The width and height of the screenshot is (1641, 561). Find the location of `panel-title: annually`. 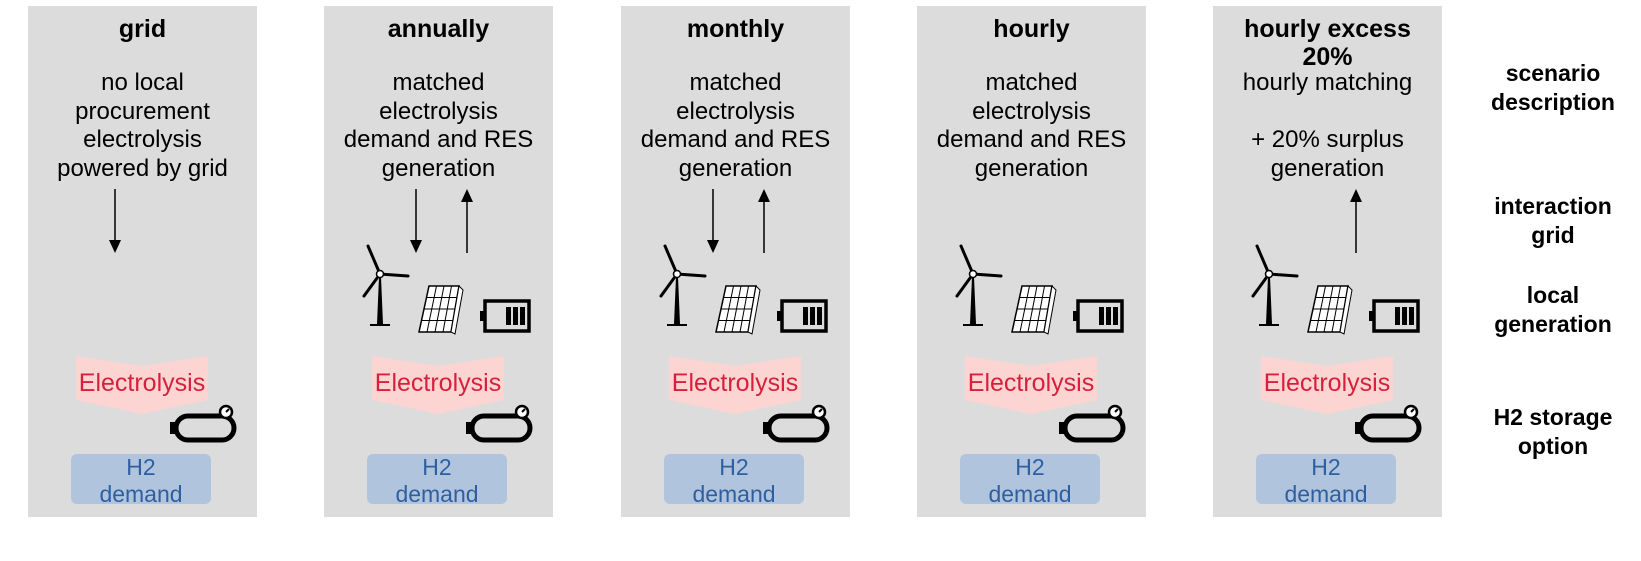

panel-title: annually is located at coordinates (438, 29).